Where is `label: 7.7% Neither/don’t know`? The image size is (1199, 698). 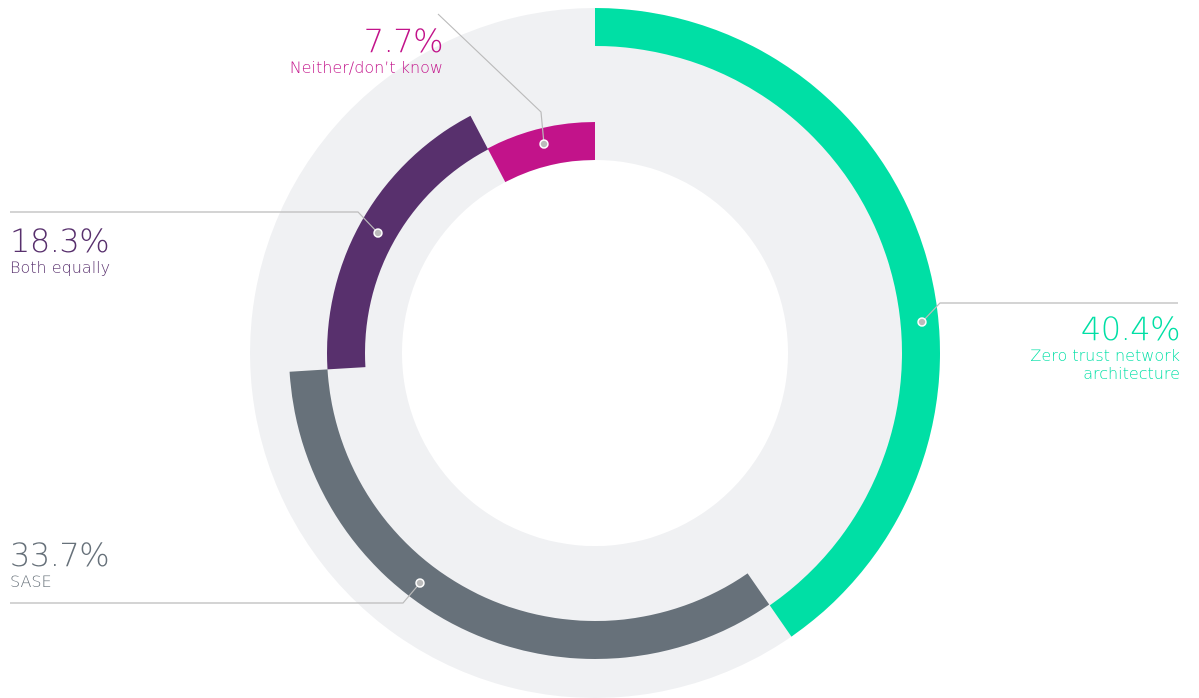 label: 7.7% Neither/don’t know is located at coordinates (343, 50).